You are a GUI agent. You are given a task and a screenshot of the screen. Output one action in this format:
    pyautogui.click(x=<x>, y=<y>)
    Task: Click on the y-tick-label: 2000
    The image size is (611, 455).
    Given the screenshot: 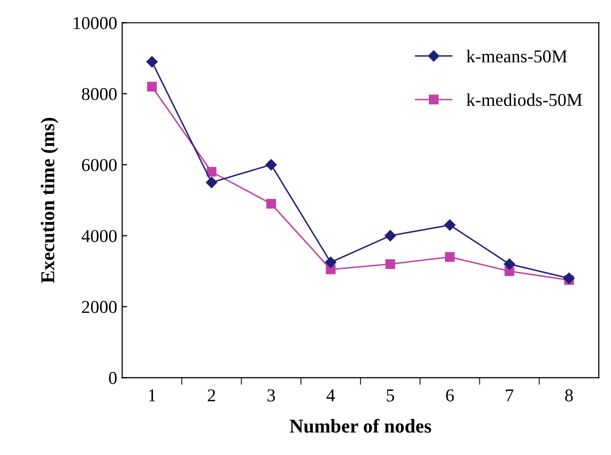 What is the action you would take?
    pyautogui.click(x=99, y=307)
    